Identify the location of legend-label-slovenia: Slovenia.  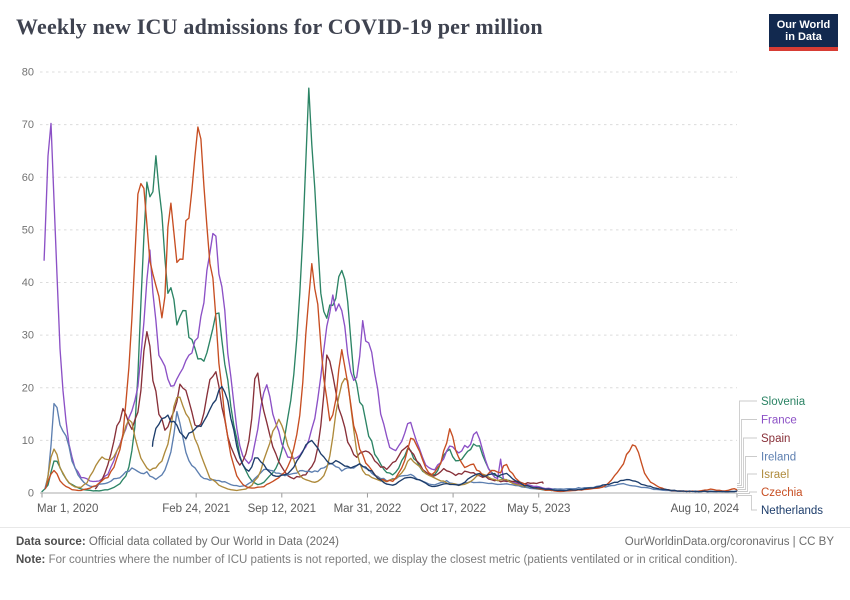
(783, 402).